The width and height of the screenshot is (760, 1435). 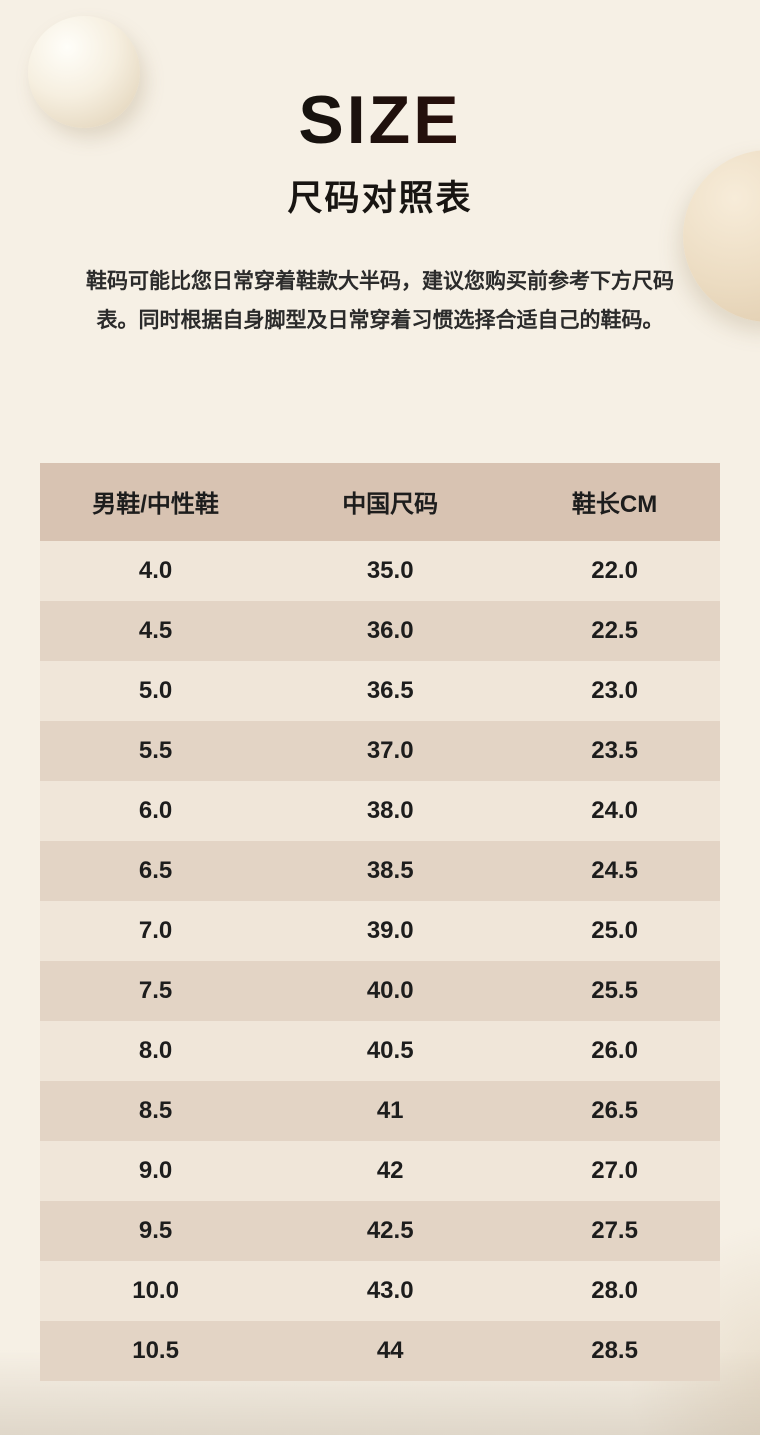 What do you see at coordinates (390, 630) in the screenshot?
I see `cn-size-cell: 36.0` at bounding box center [390, 630].